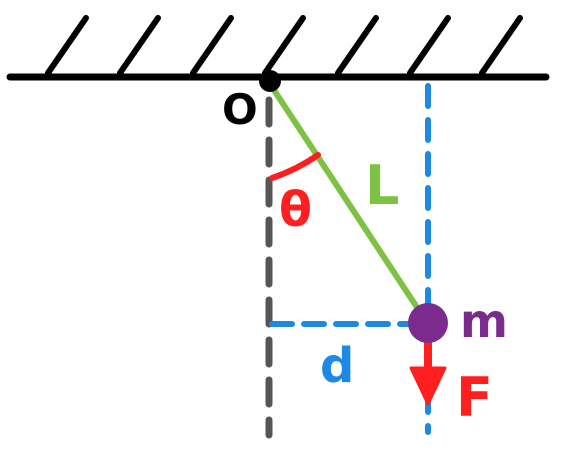 This screenshot has width=580, height=467. What do you see at coordinates (295, 166) in the screenshot?
I see `angle-arc` at bounding box center [295, 166].